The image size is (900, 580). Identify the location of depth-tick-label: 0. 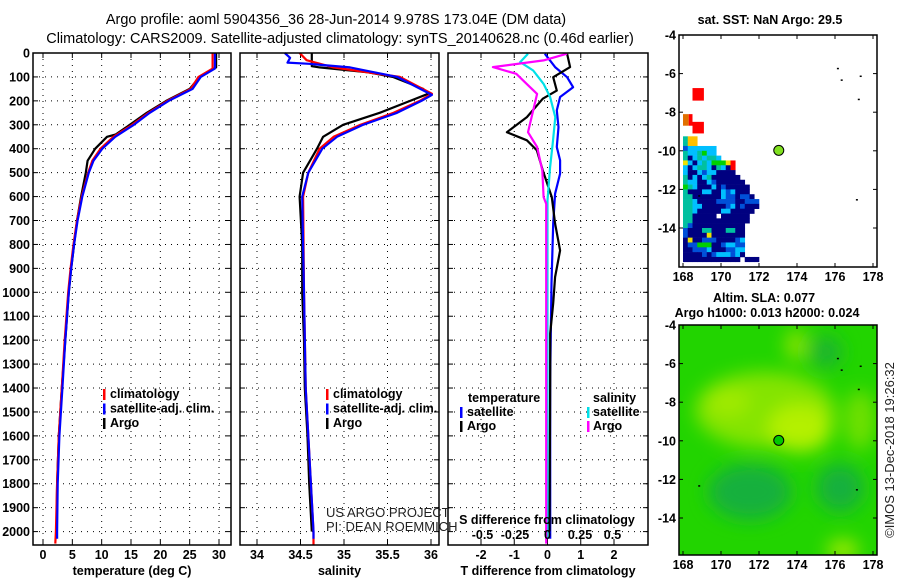
(26, 54).